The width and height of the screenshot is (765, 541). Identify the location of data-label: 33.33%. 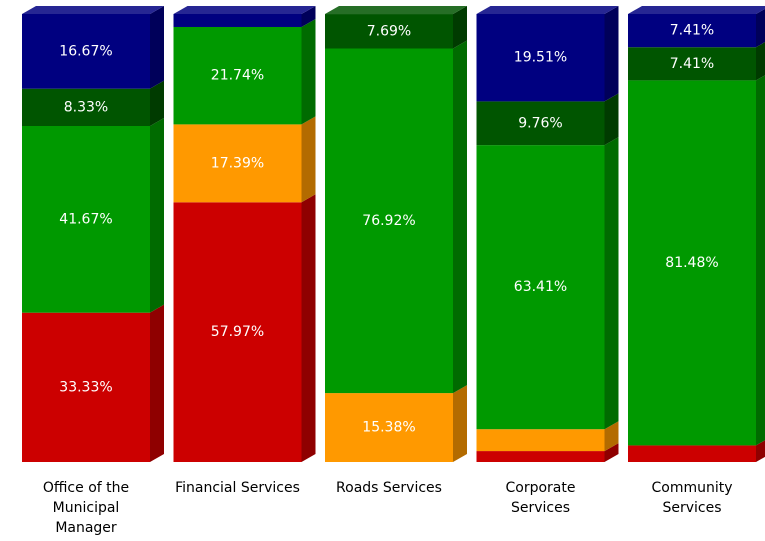
(85, 387).